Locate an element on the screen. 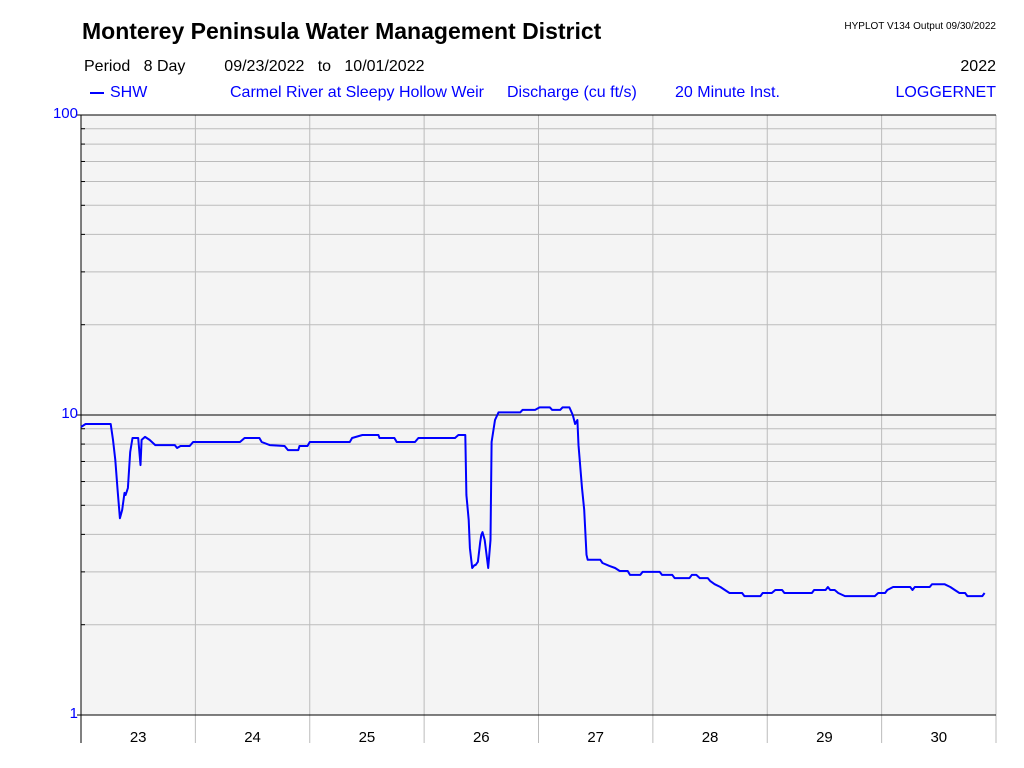 The height and width of the screenshot is (768, 1024). period-info: Period 8 Day 09/23/2022 to 10/01/2022 is located at coordinates (254, 67).